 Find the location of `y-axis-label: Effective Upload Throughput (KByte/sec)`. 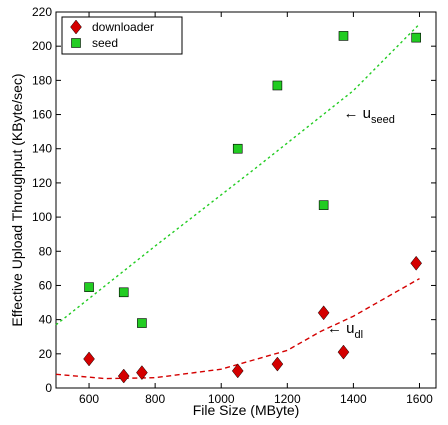

y-axis-label: Effective Upload Throughput (KByte/sec) is located at coordinates (17, 199).